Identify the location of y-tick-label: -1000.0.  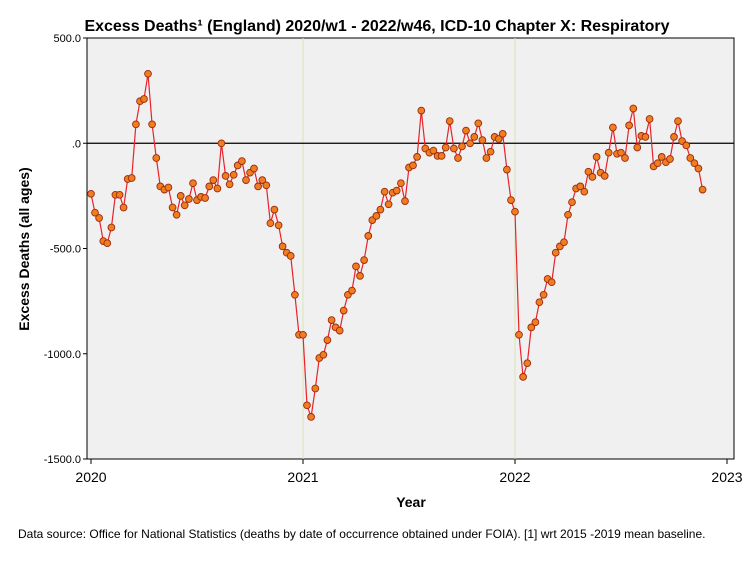
(62, 355).